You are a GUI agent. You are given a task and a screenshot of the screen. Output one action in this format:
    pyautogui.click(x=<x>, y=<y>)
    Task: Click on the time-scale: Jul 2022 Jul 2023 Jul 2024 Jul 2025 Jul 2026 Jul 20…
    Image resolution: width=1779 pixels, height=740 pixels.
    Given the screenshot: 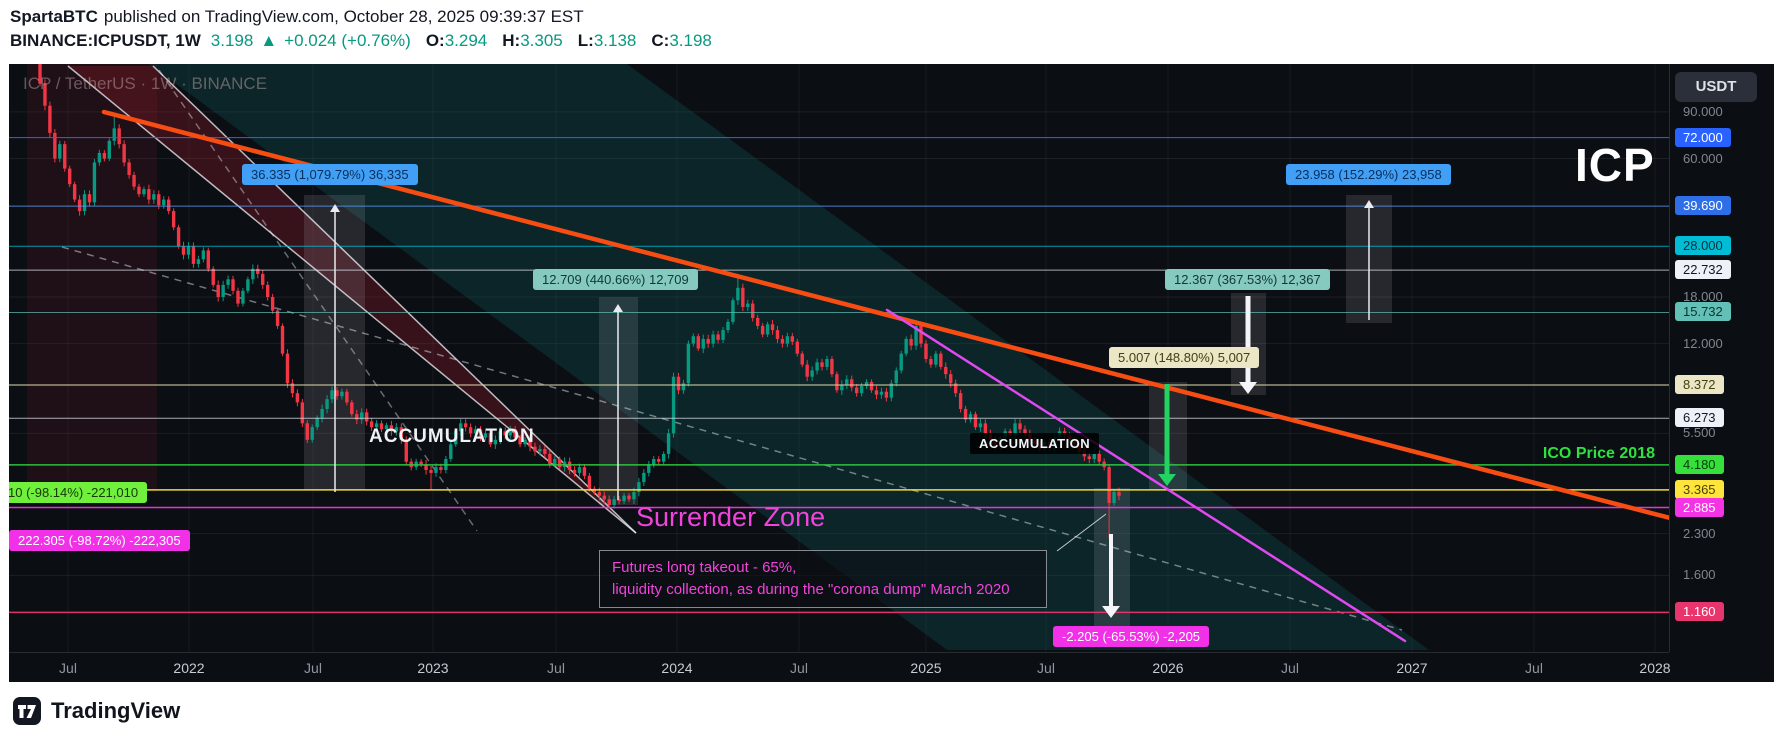 What is the action you would take?
    pyautogui.click(x=840, y=667)
    